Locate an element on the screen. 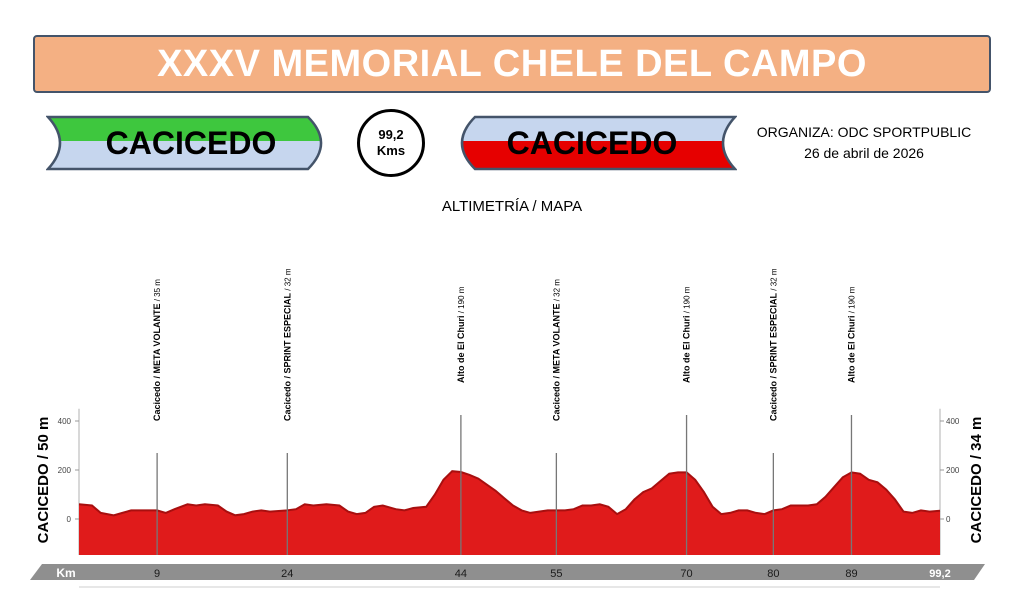  km-tick-label: 24 is located at coordinates (287, 574).